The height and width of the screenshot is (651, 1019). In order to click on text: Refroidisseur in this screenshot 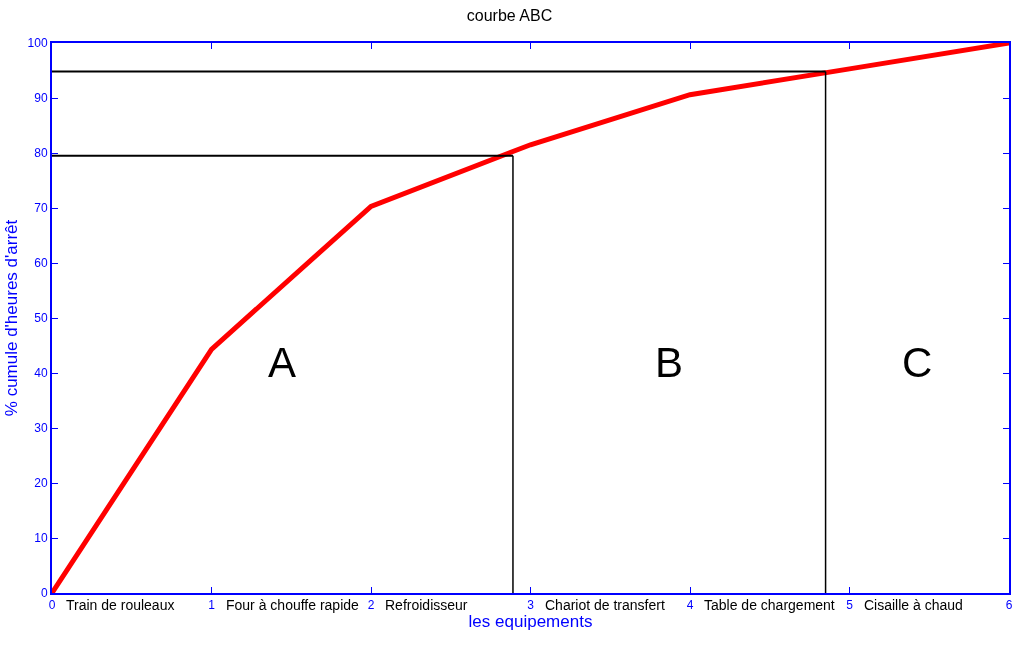, I will do `click(426, 605)`.